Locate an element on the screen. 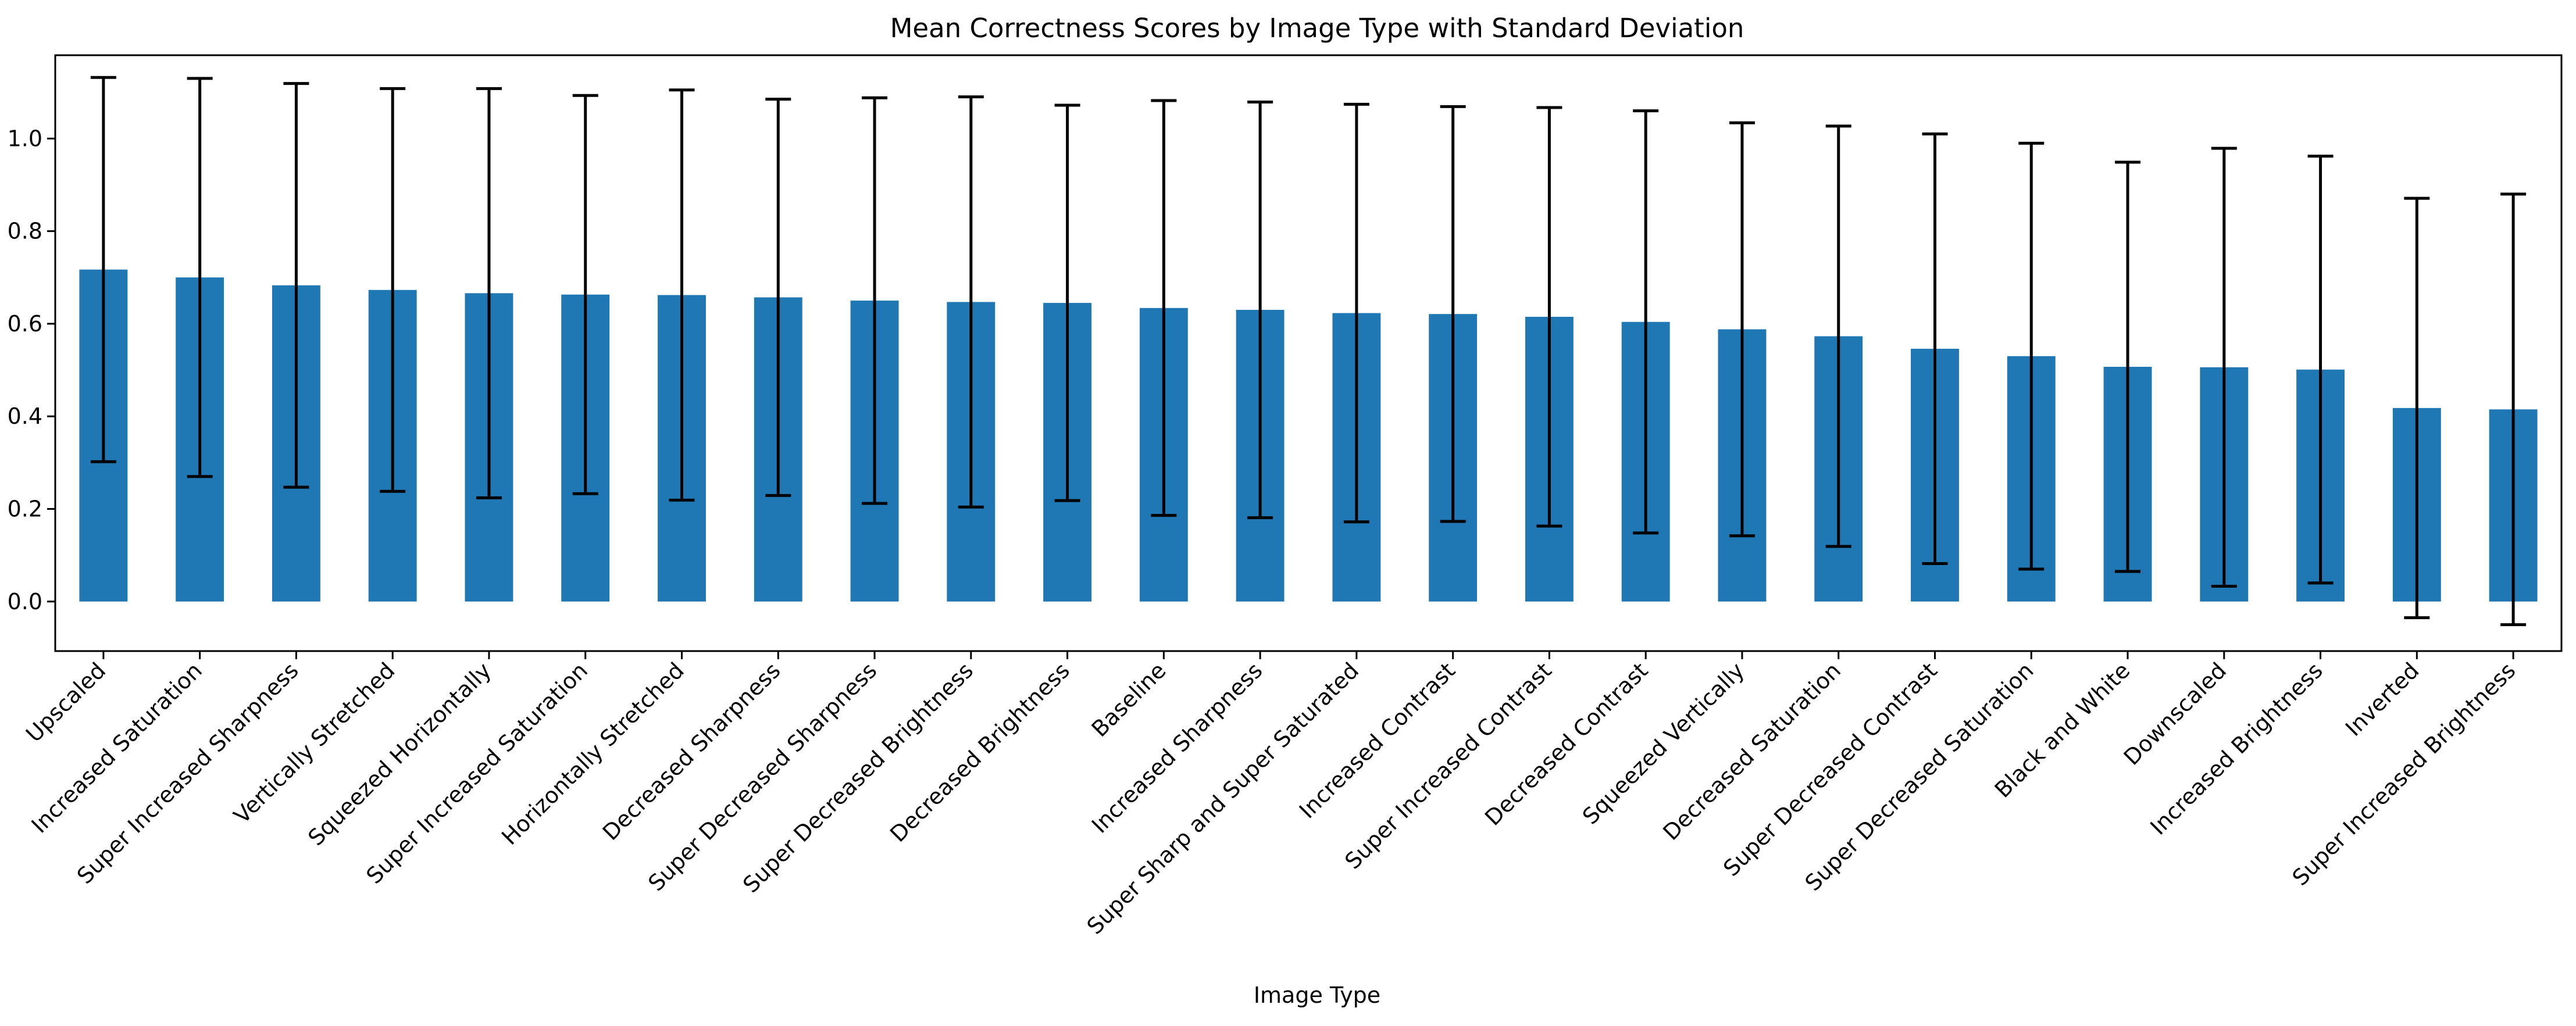  x-tick-label: Vertically Stretched is located at coordinates (314, 743).